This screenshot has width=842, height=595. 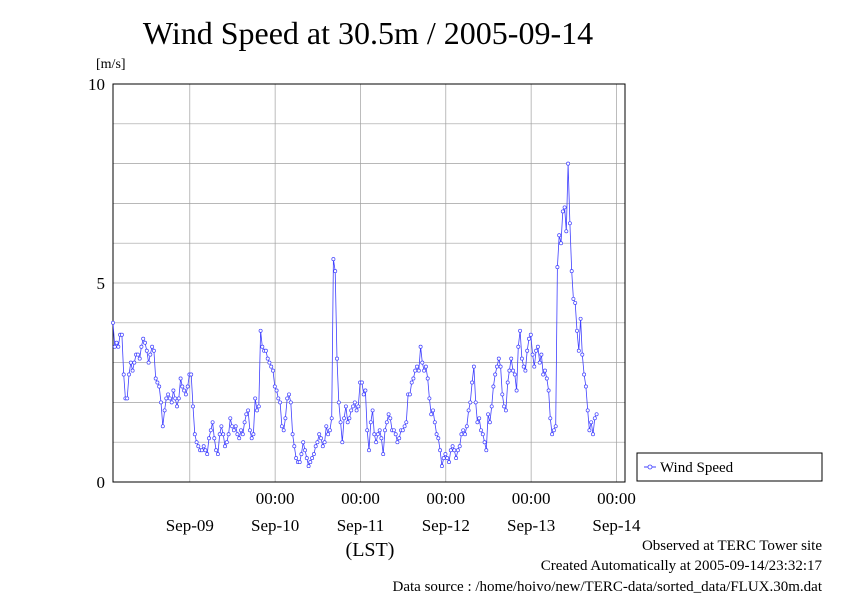 I want to click on legend-marker-swatch, so click(x=650, y=467).